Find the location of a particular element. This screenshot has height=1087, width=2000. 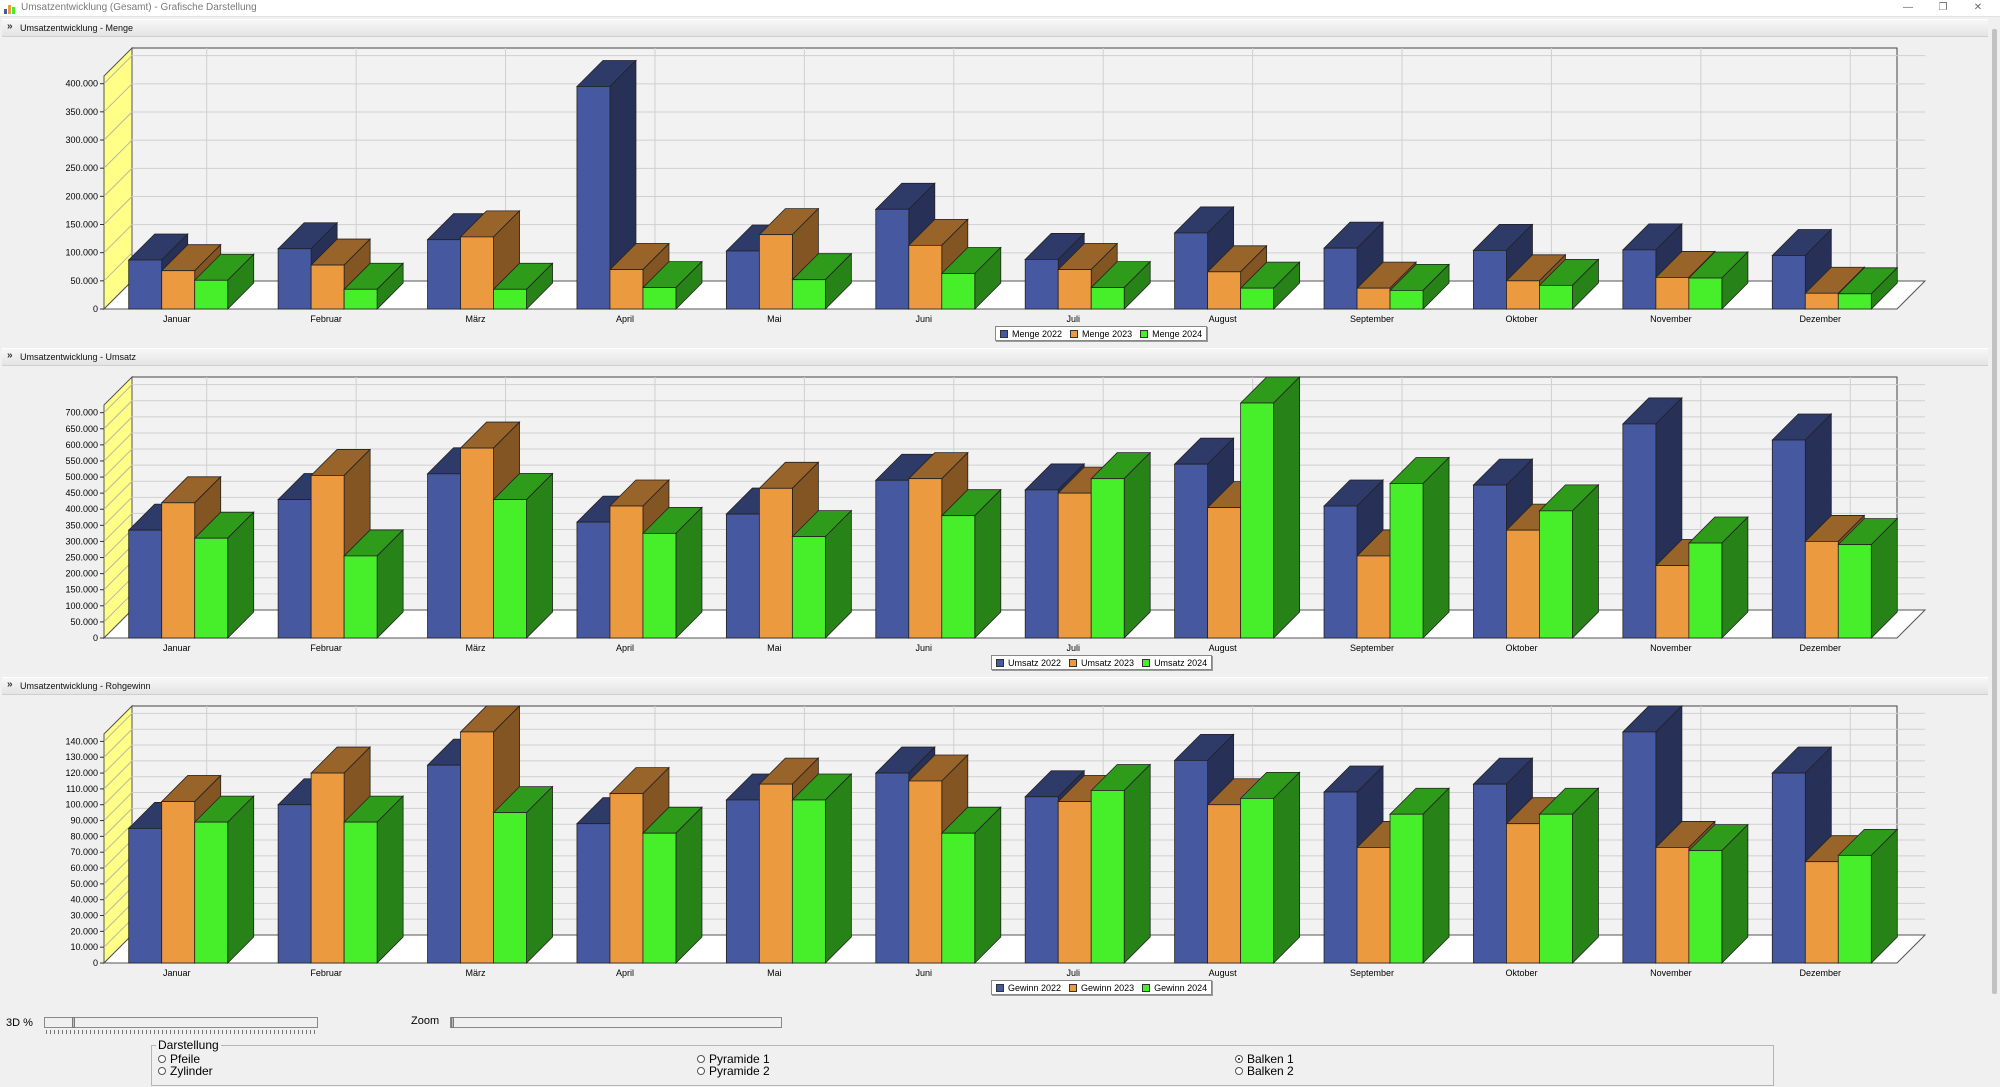

radio-balken-1: Balken 1 is located at coordinates (1264, 1059).